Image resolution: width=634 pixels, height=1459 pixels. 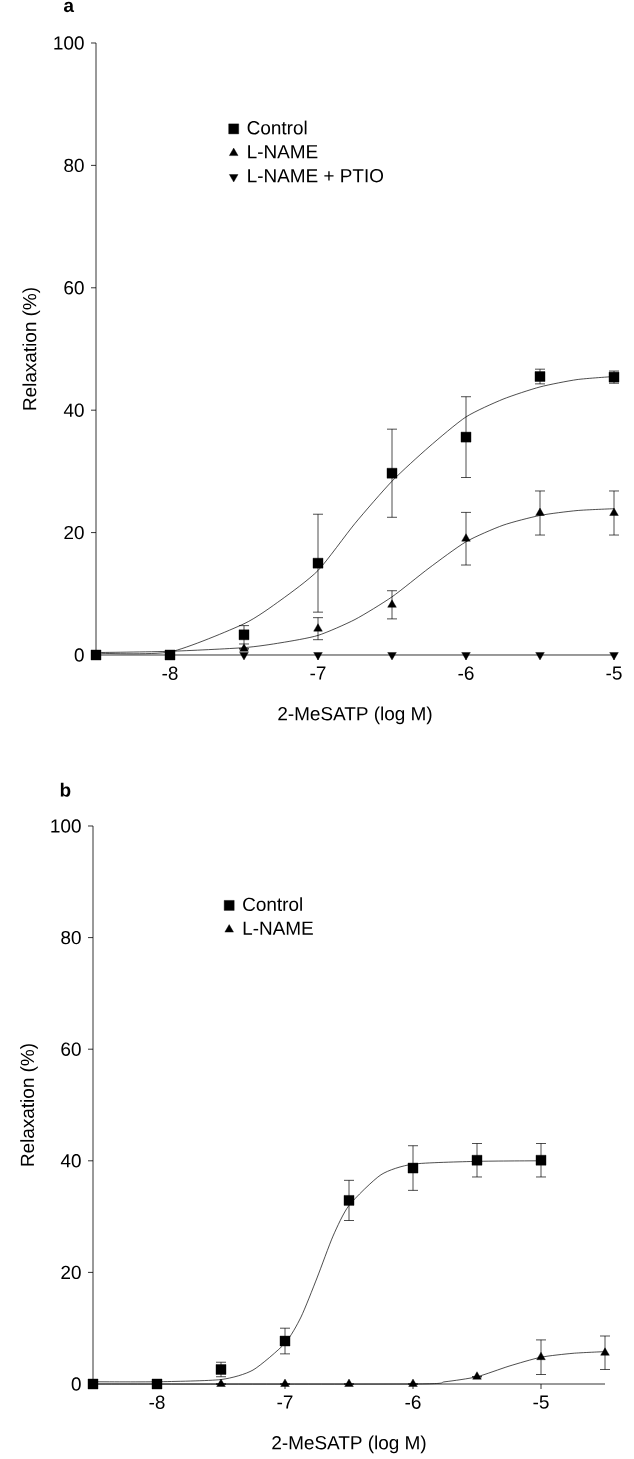 What do you see at coordinates (65, 789) in the screenshot?
I see `chart-title: b` at bounding box center [65, 789].